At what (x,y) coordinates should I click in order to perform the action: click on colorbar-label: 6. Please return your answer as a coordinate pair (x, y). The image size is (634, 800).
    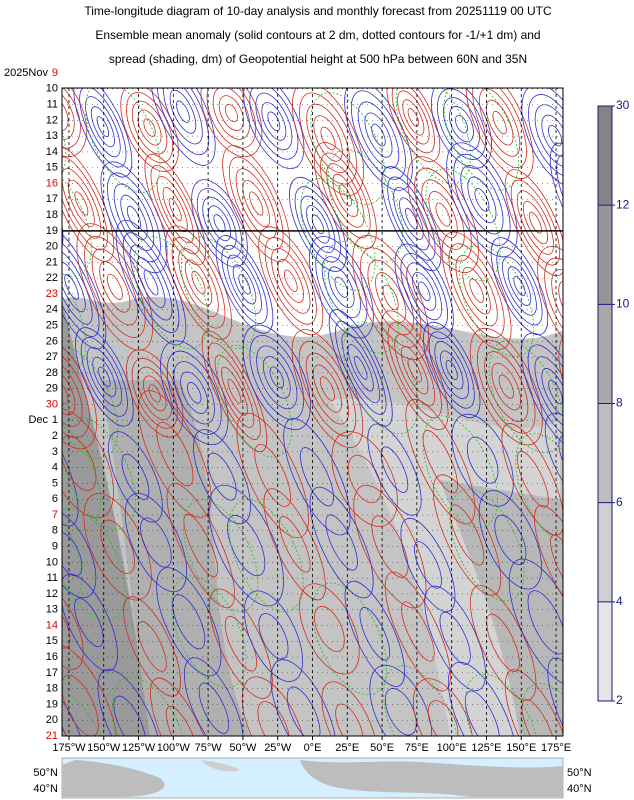
    Looking at the image, I should click on (619, 502).